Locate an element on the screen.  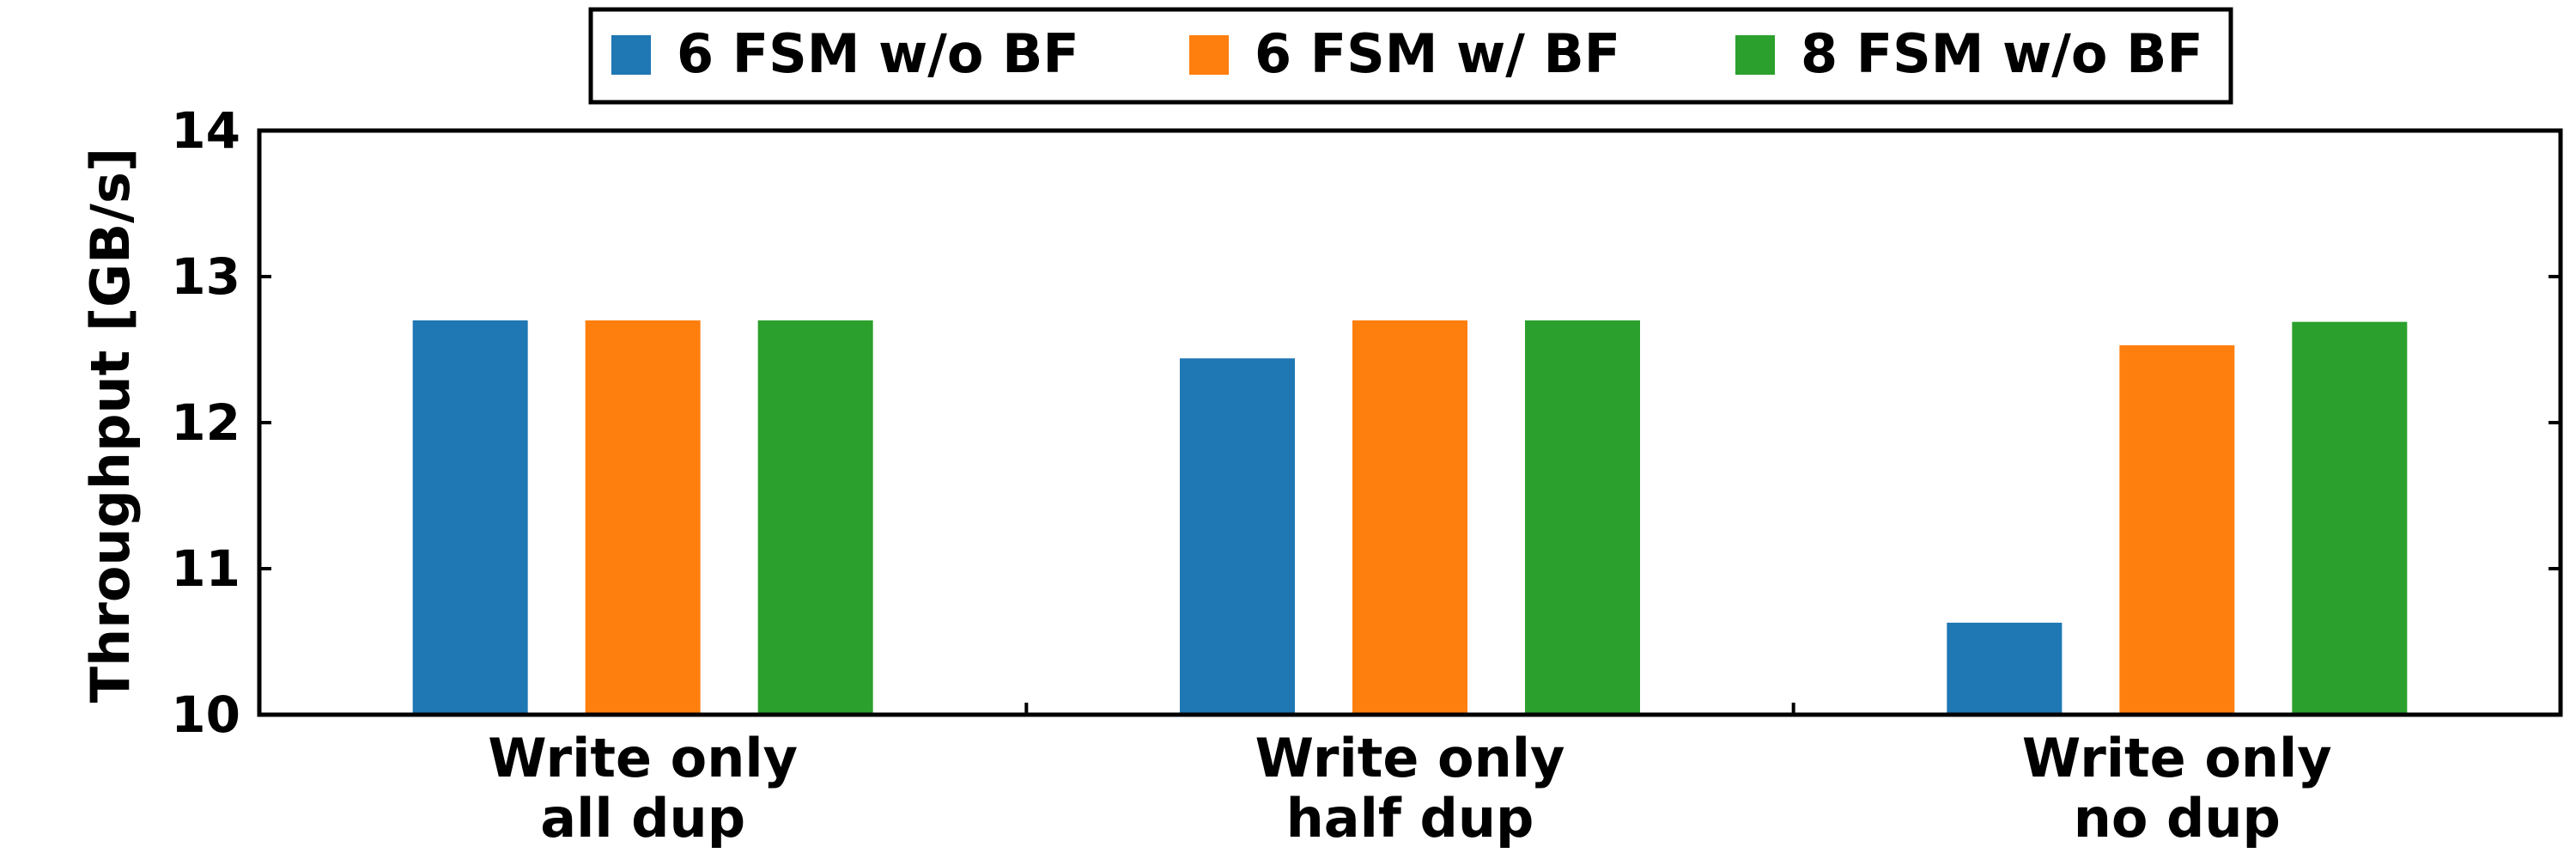
y-tick-label: 11 is located at coordinates (206, 569).